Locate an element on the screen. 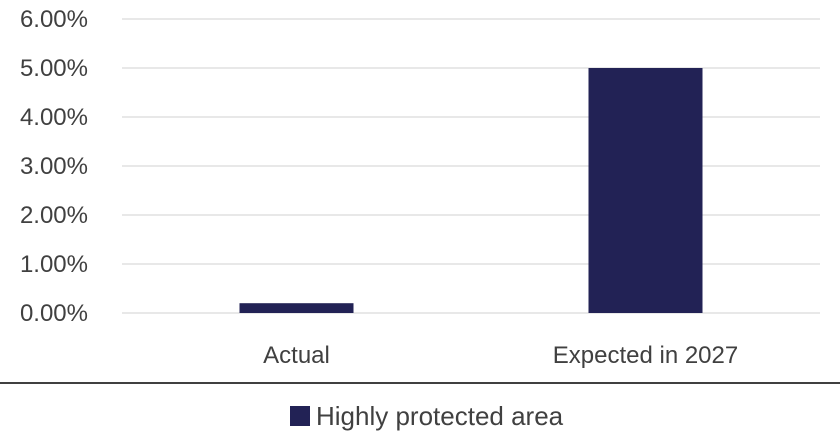  y-tick-label: 3.00% is located at coordinates (54, 166).